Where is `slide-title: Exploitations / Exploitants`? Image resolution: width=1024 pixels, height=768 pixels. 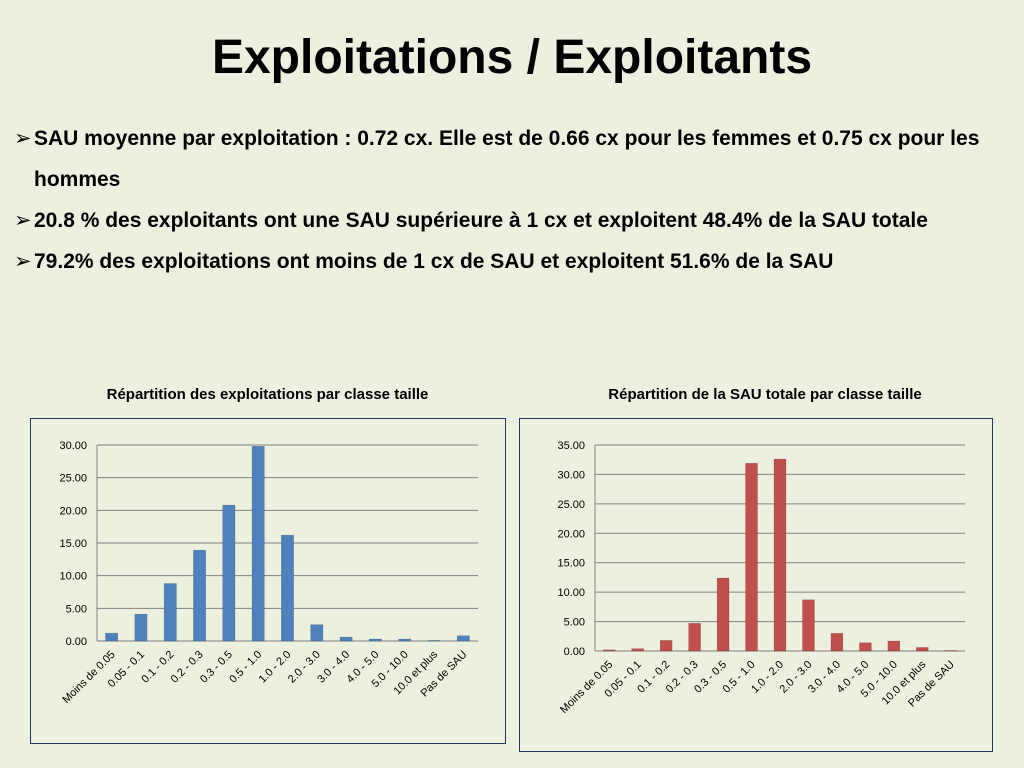 slide-title: Exploitations / Exploitants is located at coordinates (512, 57).